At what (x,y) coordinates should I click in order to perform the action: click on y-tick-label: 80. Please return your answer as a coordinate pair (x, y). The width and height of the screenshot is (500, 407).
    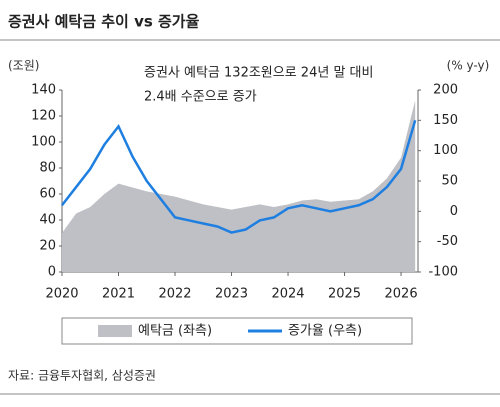
    Looking at the image, I should click on (47, 168).